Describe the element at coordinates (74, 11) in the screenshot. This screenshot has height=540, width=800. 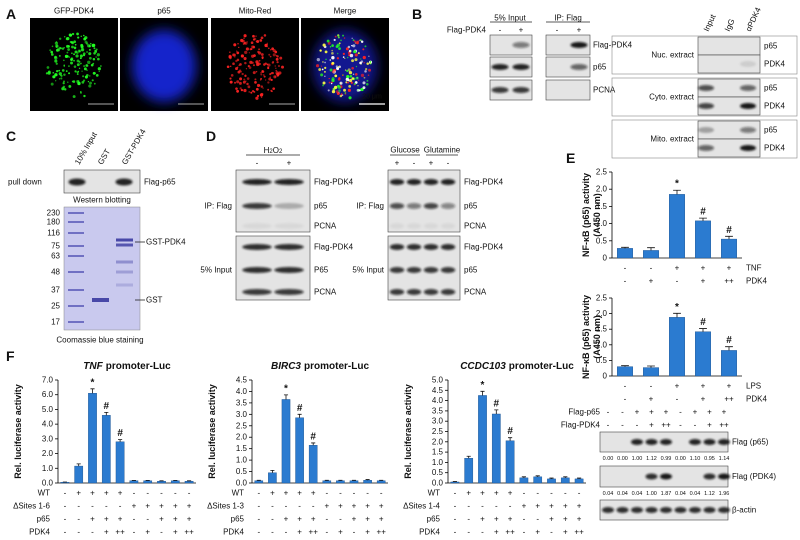
I see `channel-title: GFP-PDK4` at that location.